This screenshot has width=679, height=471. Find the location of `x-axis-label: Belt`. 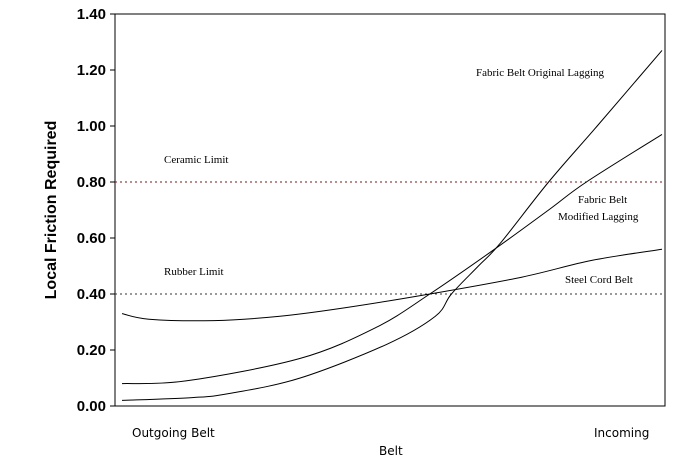

x-axis-label: Belt is located at coordinates (391, 451).